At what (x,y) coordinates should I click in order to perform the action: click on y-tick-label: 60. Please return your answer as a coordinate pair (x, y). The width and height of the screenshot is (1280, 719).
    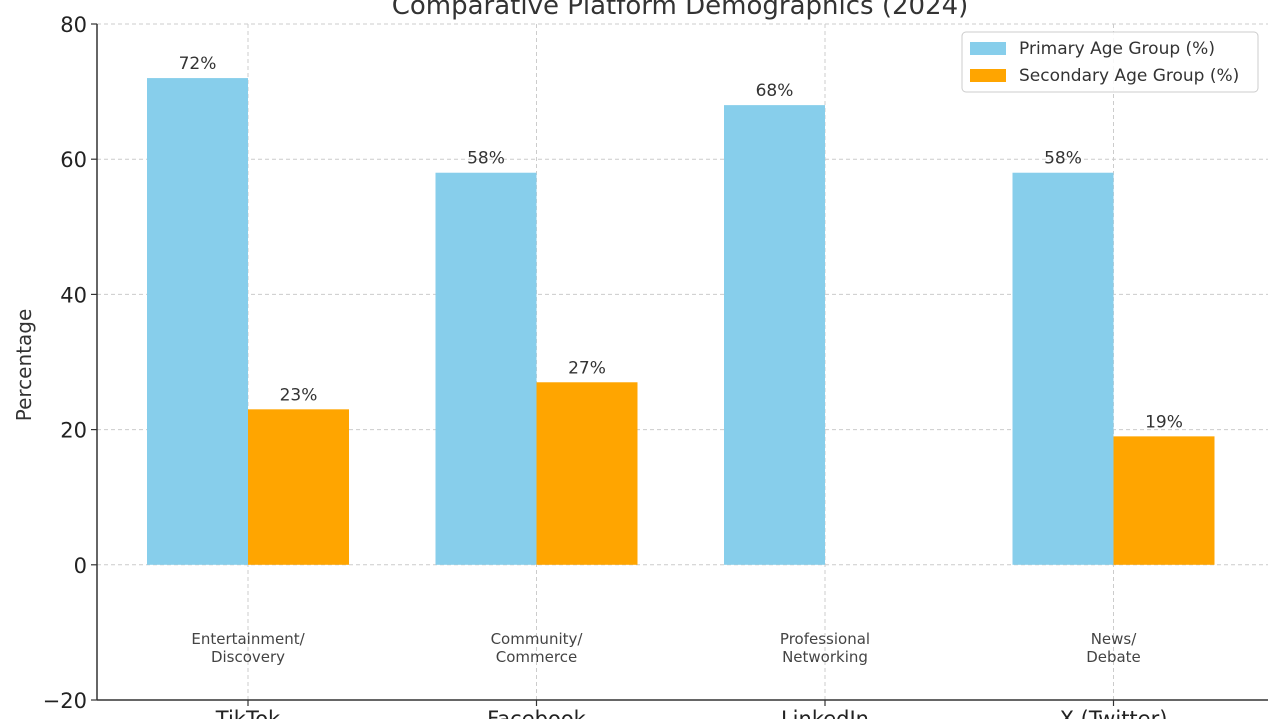
    Looking at the image, I should click on (73, 160).